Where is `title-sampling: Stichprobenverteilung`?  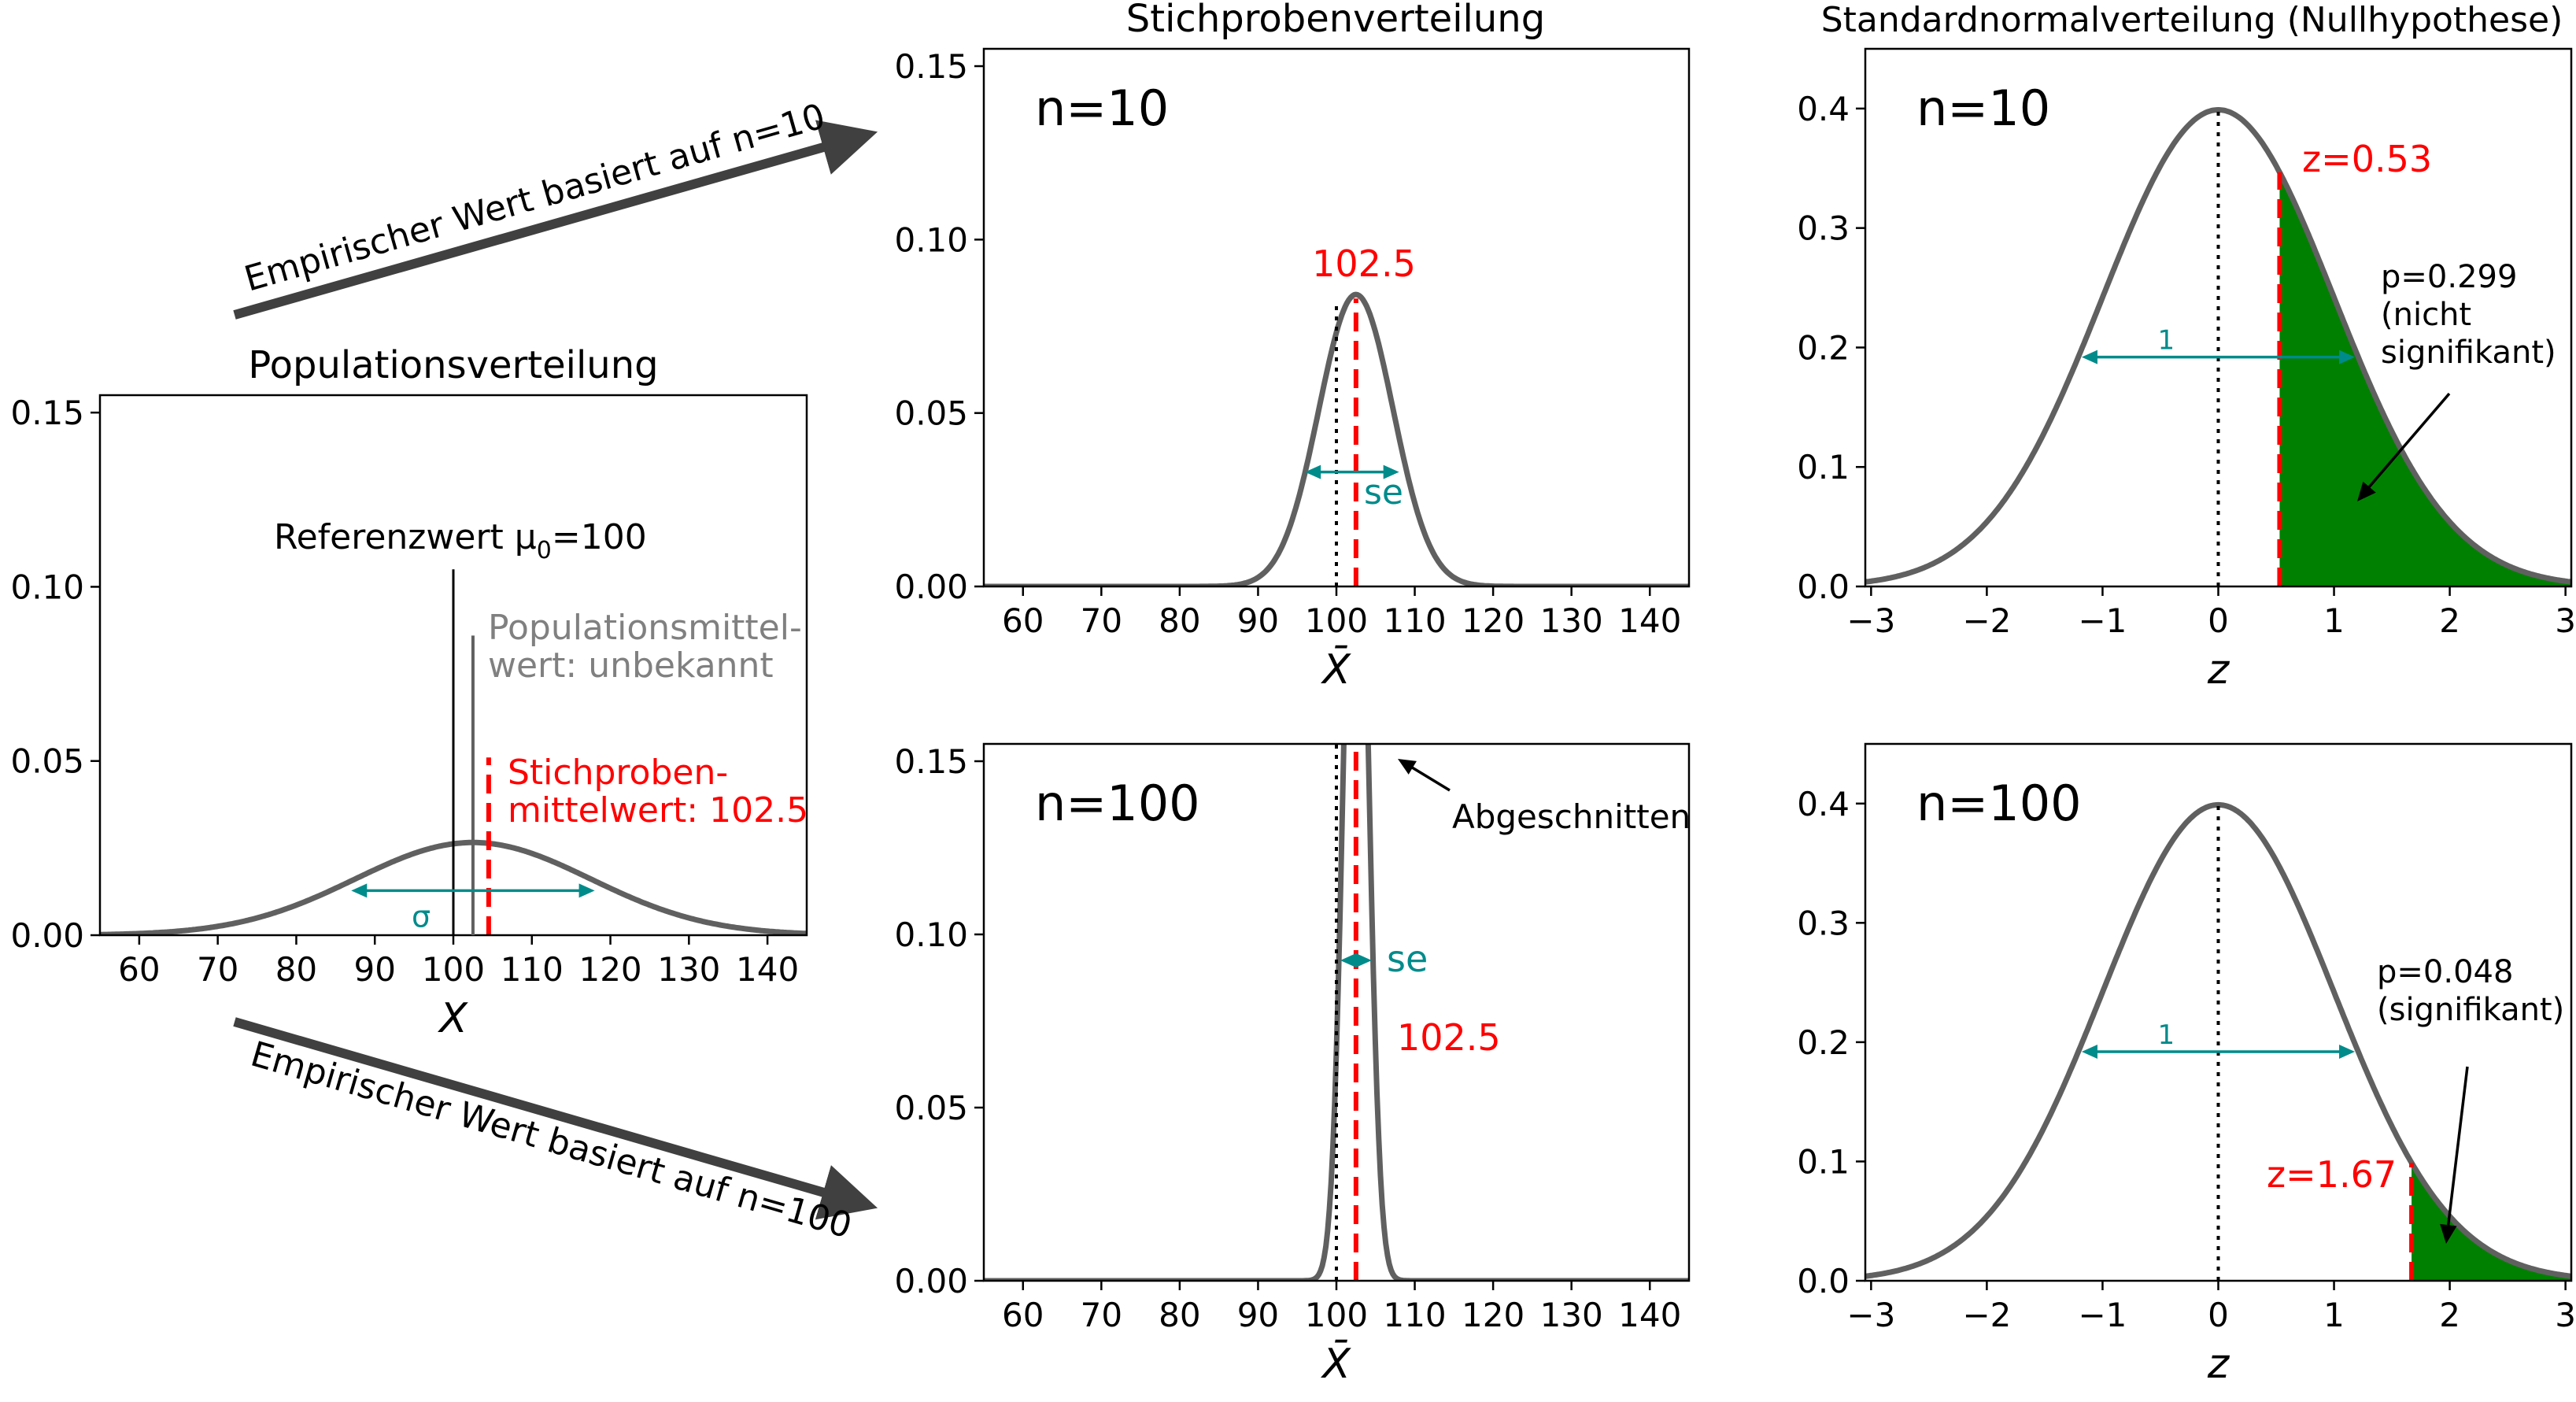
title-sampling: Stichprobenverteilung is located at coordinates (1335, 20).